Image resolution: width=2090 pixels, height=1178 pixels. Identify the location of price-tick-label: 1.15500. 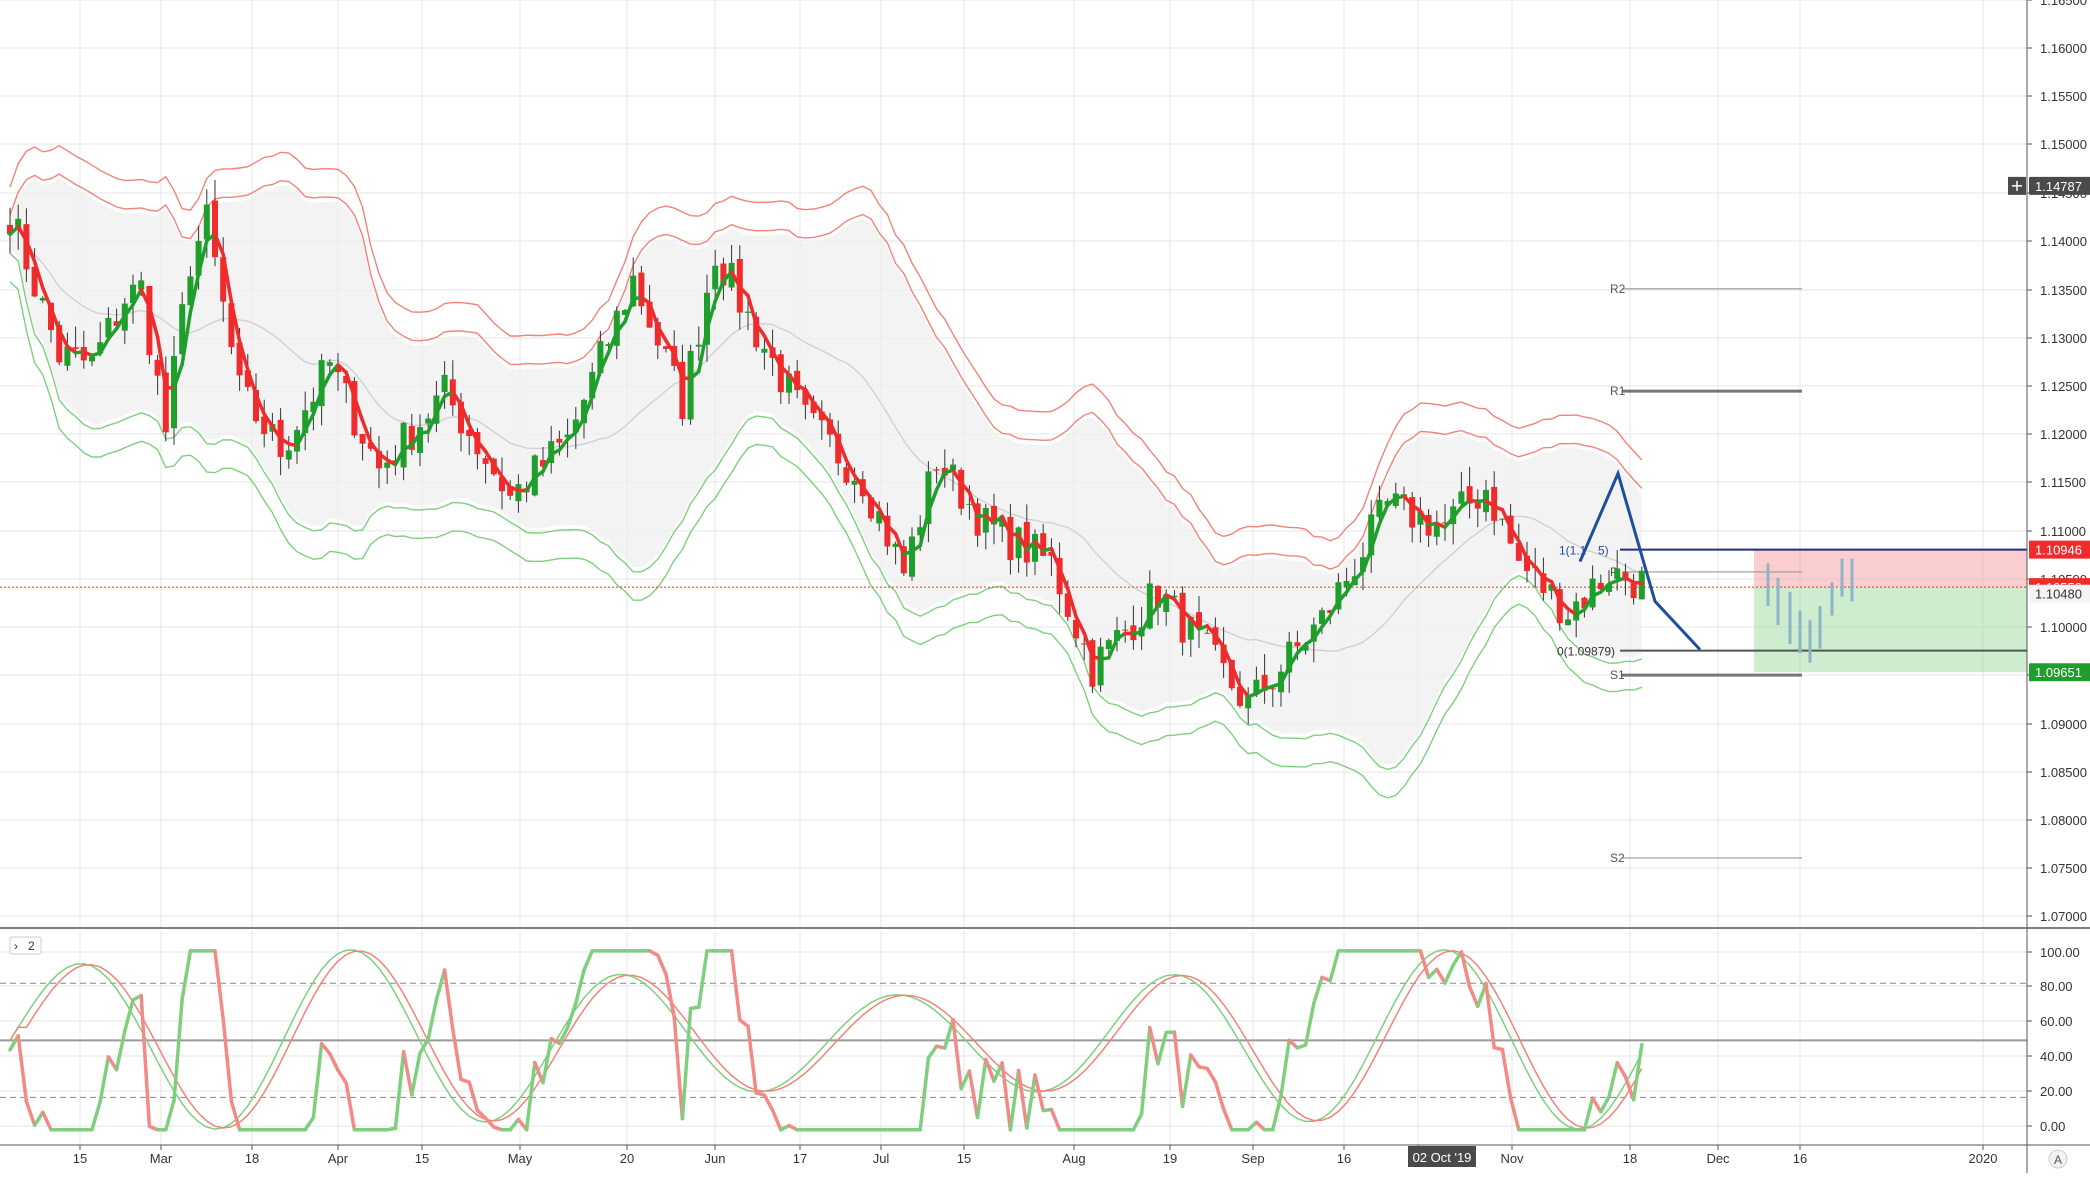
(2063, 96).